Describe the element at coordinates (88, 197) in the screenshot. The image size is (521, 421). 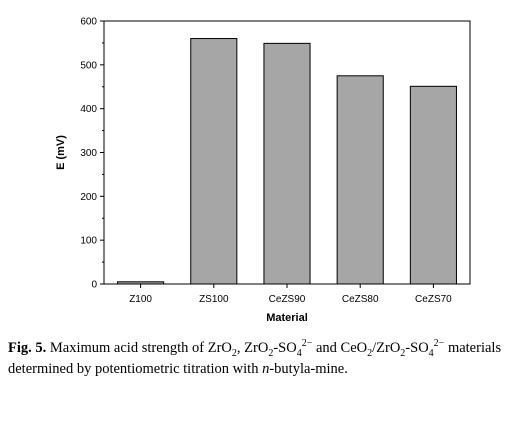
I see `y-tick-label: 200` at that location.